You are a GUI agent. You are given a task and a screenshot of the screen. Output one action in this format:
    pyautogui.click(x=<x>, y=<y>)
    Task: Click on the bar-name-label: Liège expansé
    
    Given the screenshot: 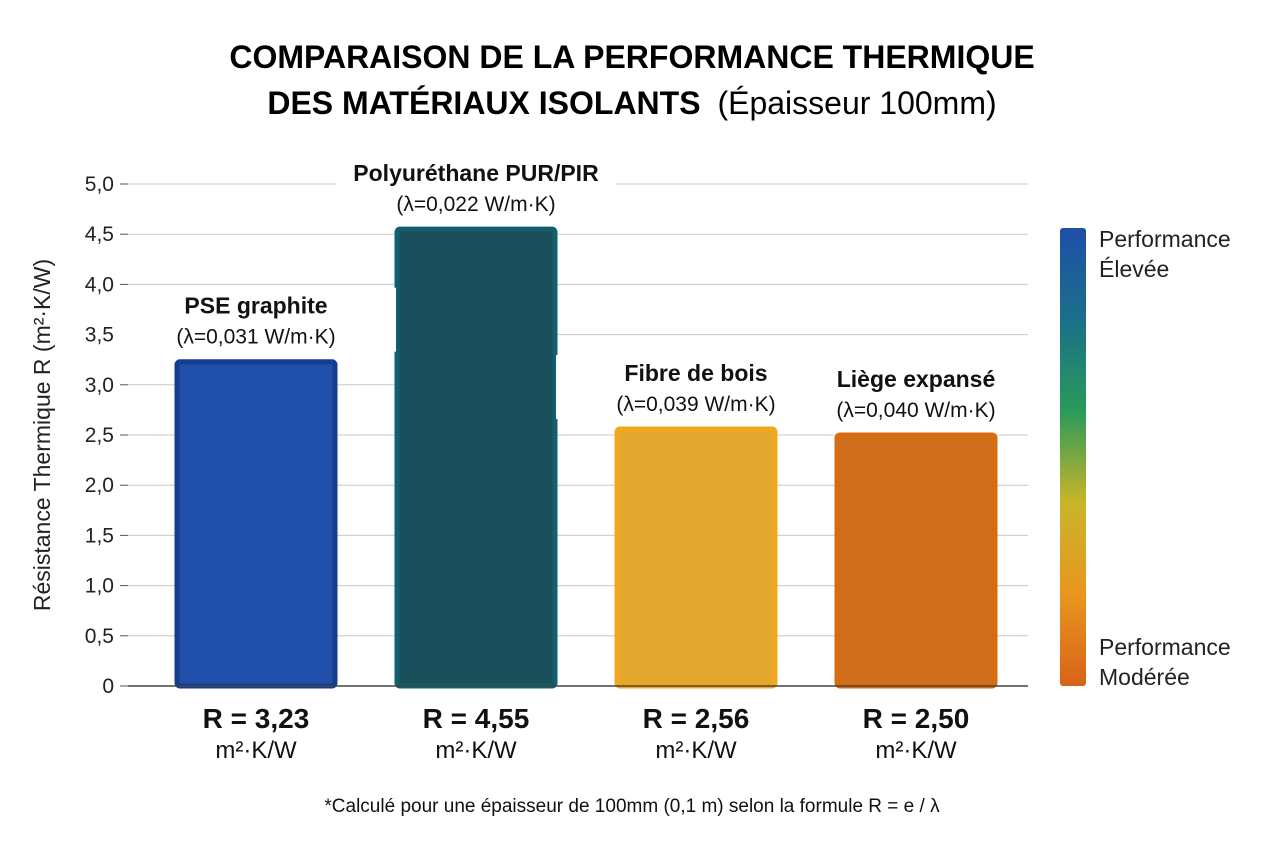 What is the action you would take?
    pyautogui.click(x=916, y=379)
    